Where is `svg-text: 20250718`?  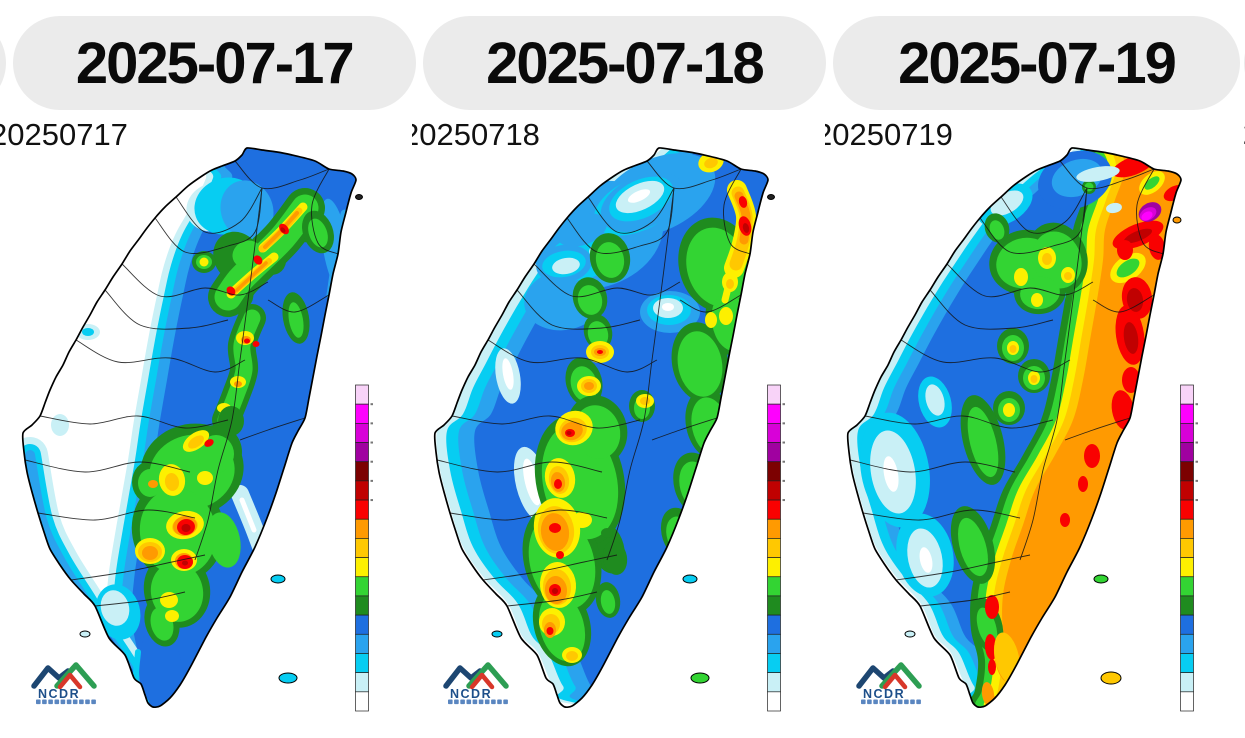 svg-text: 20250718 is located at coordinates (476, 134).